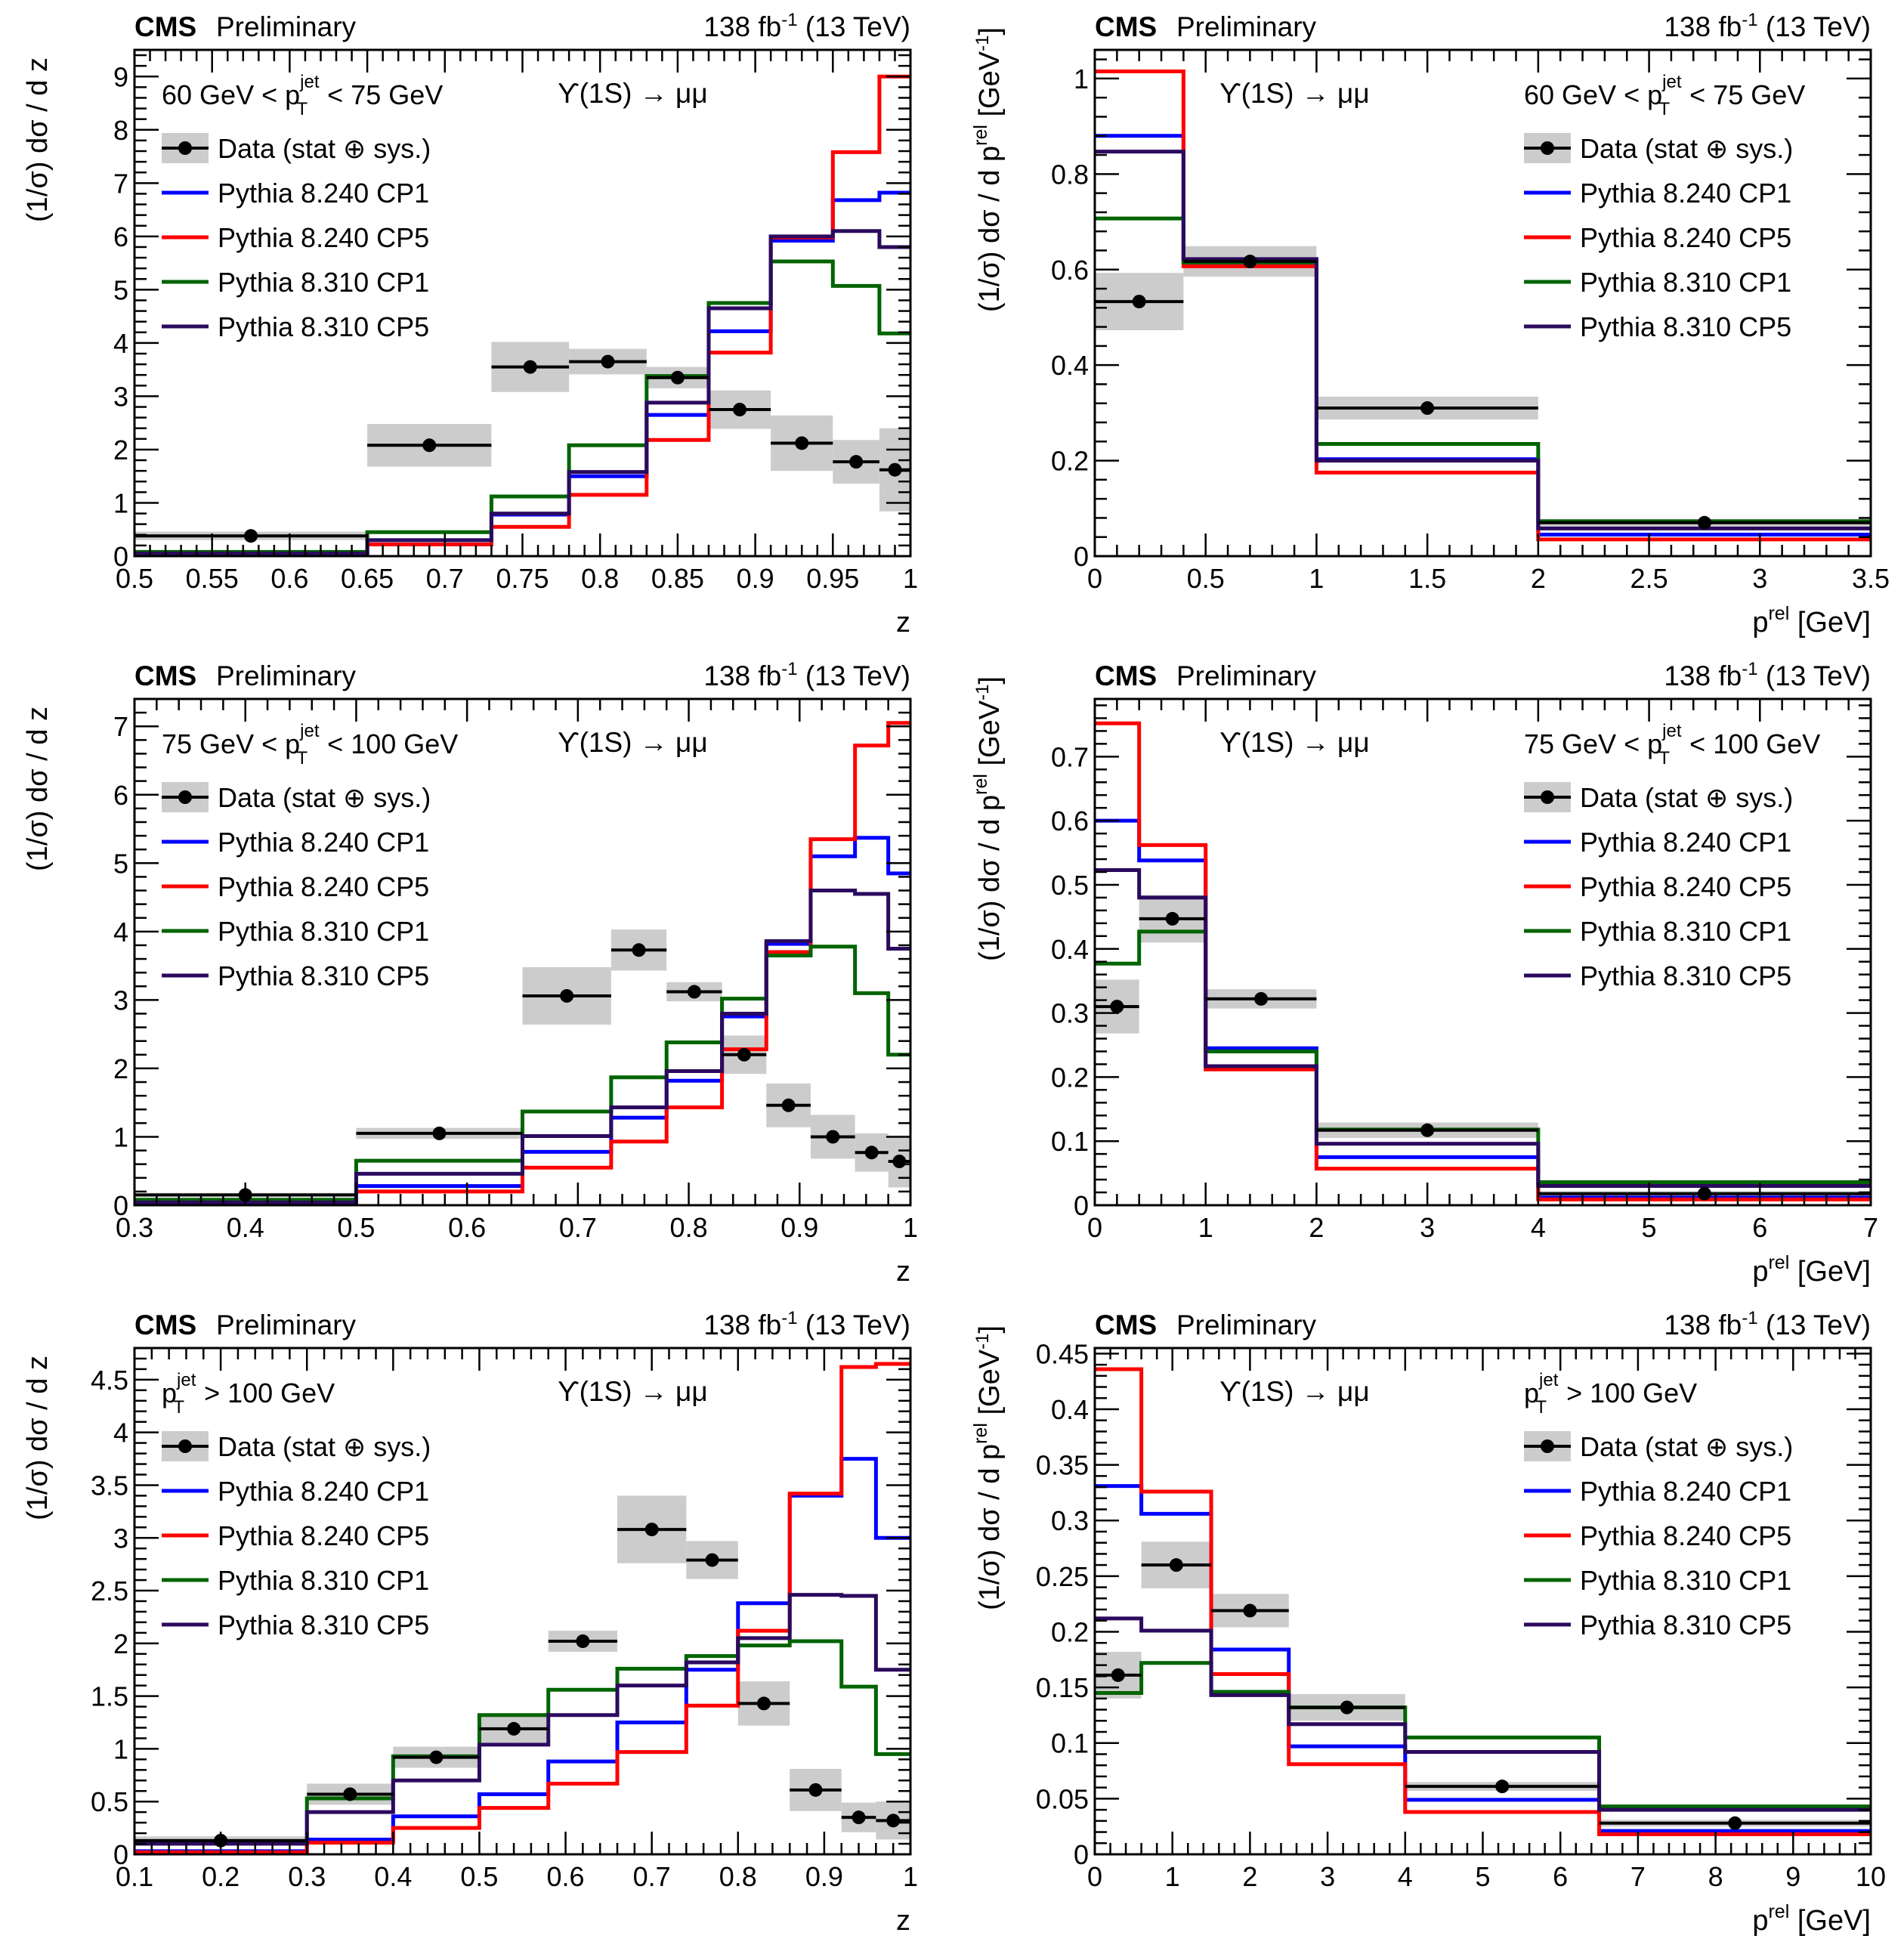 This screenshot has width=1904, height=1948. I want to click on x-tick-label: 0.5, so click(356, 1227).